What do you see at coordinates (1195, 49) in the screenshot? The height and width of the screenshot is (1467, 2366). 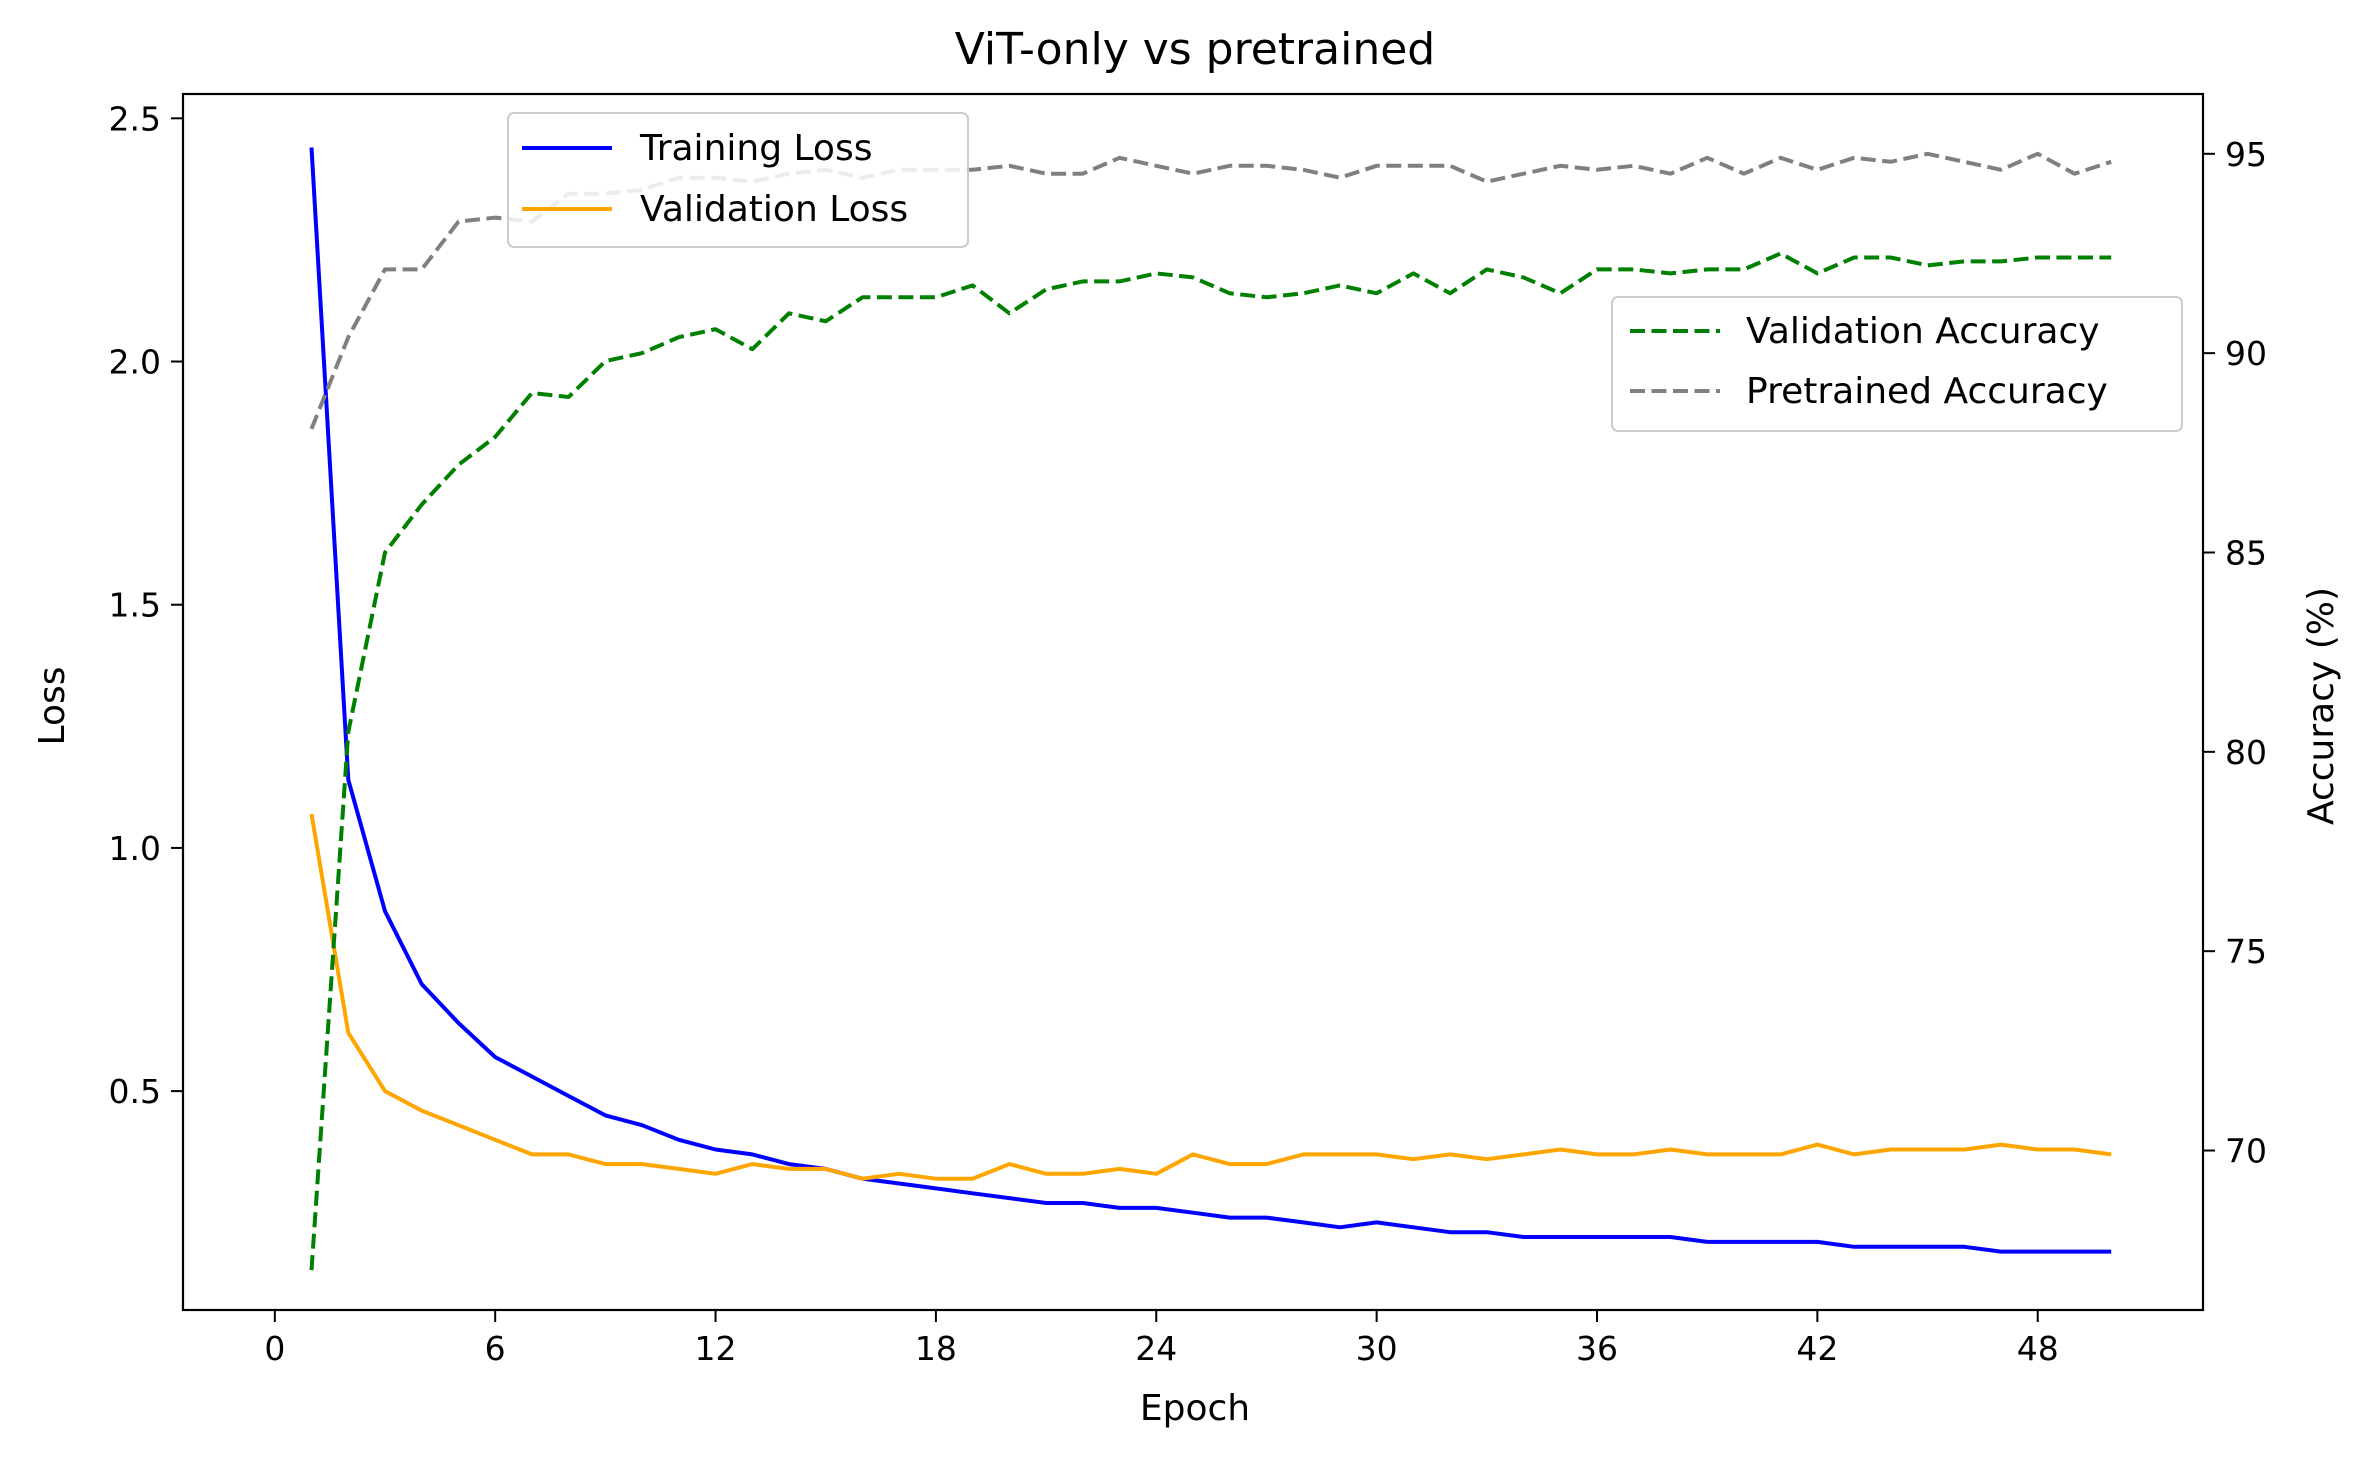 I see `chart-title: ViT-only vs pretrained` at bounding box center [1195, 49].